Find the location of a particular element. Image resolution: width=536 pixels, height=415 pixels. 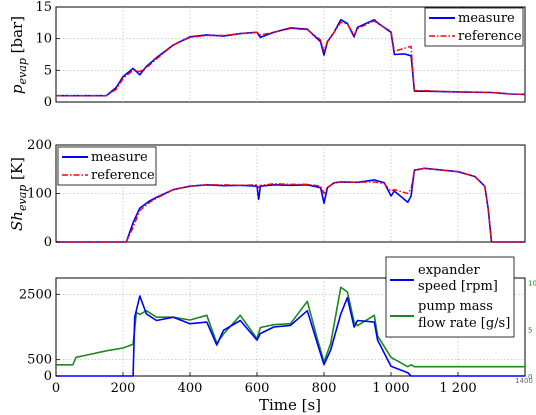

x-tick-label-2: 400 is located at coordinates (190, 388).